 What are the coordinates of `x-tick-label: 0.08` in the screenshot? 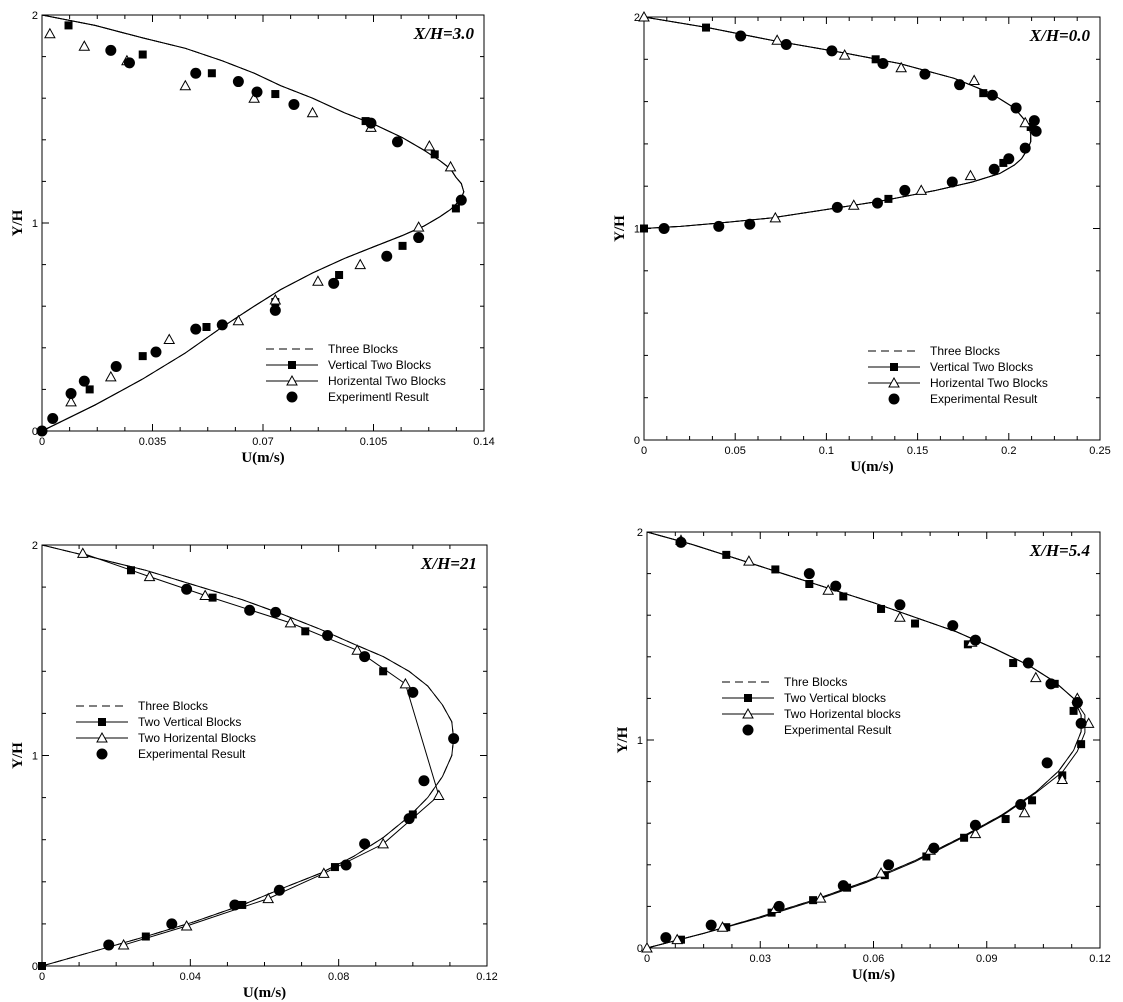 It's located at (338, 977).